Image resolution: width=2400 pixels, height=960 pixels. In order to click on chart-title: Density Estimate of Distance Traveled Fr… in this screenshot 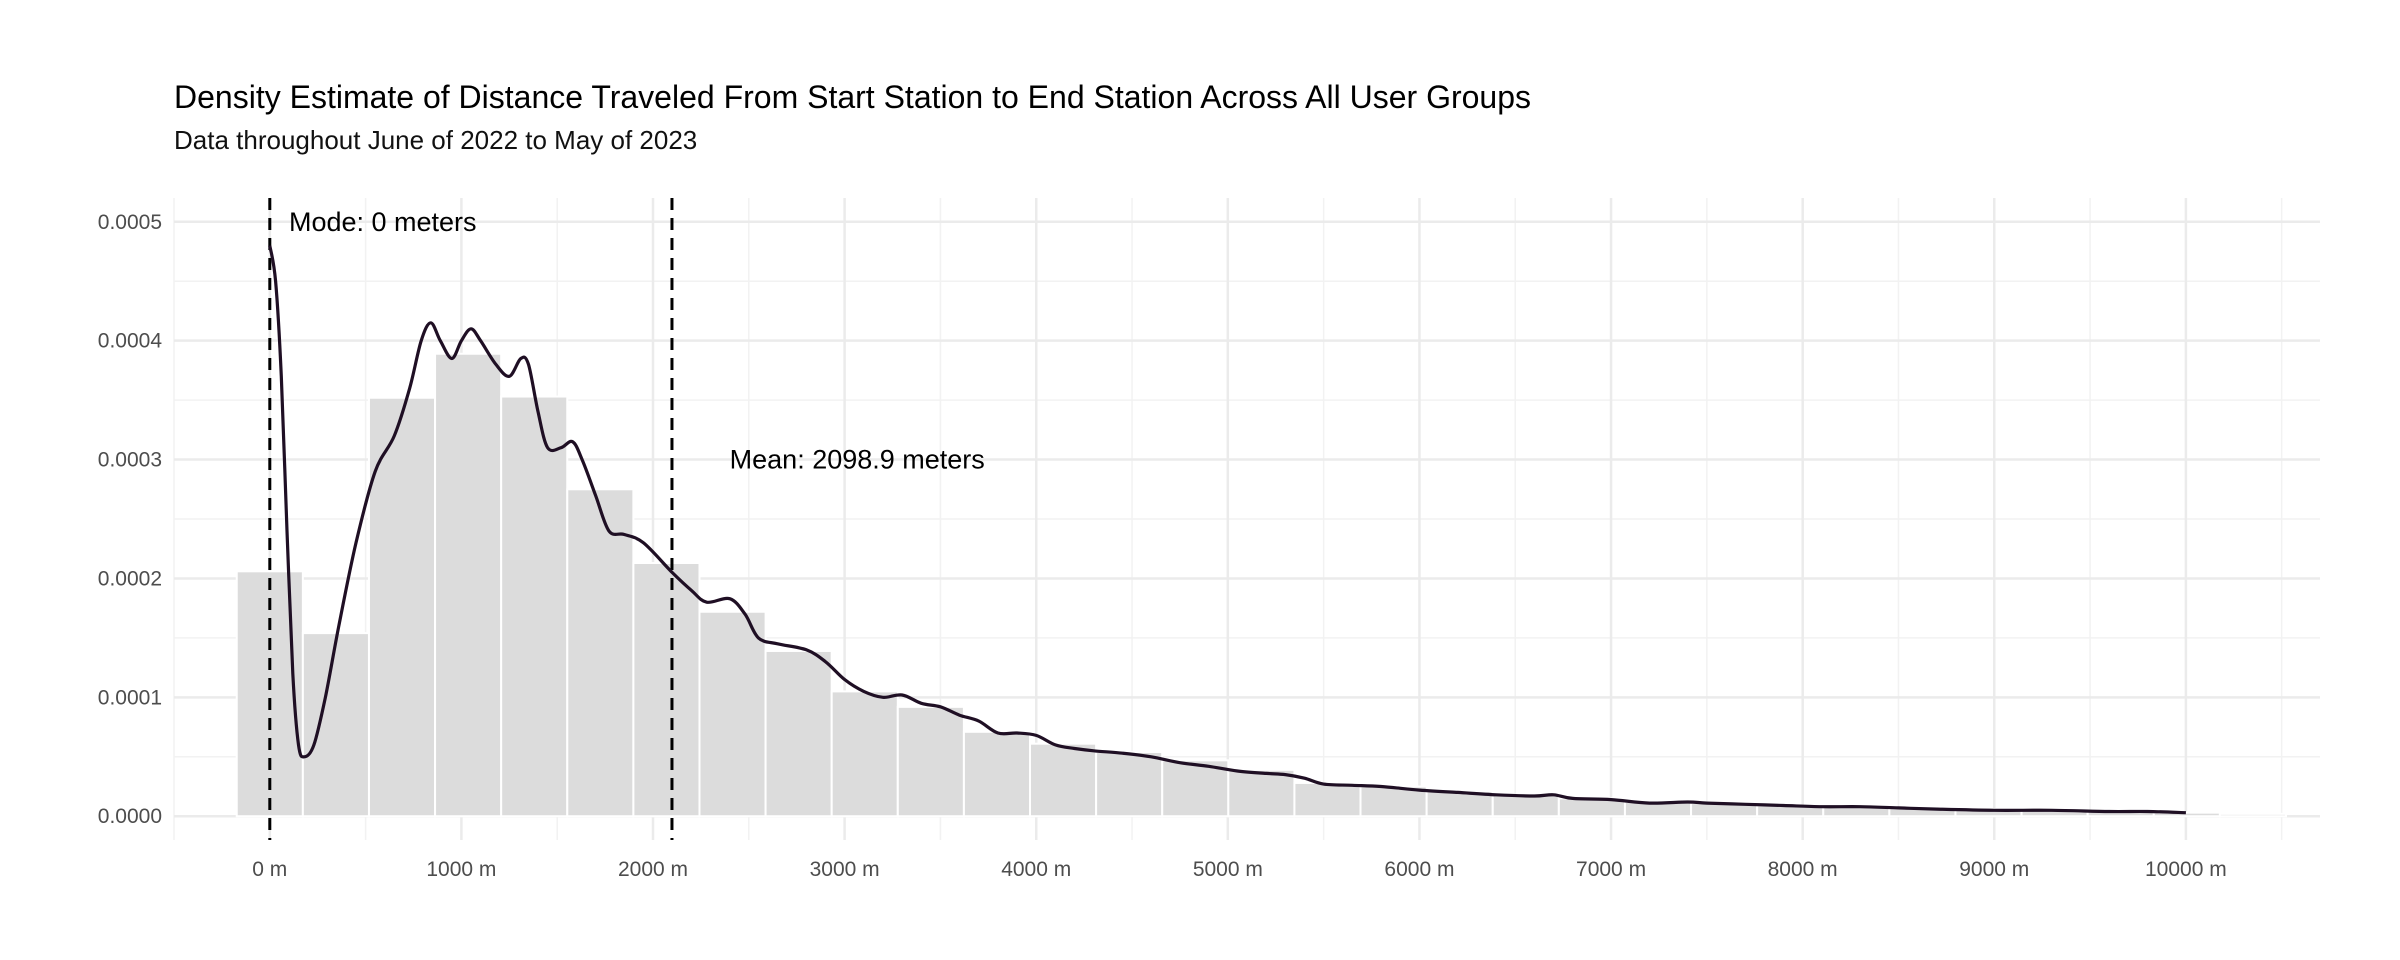, I will do `click(852, 97)`.